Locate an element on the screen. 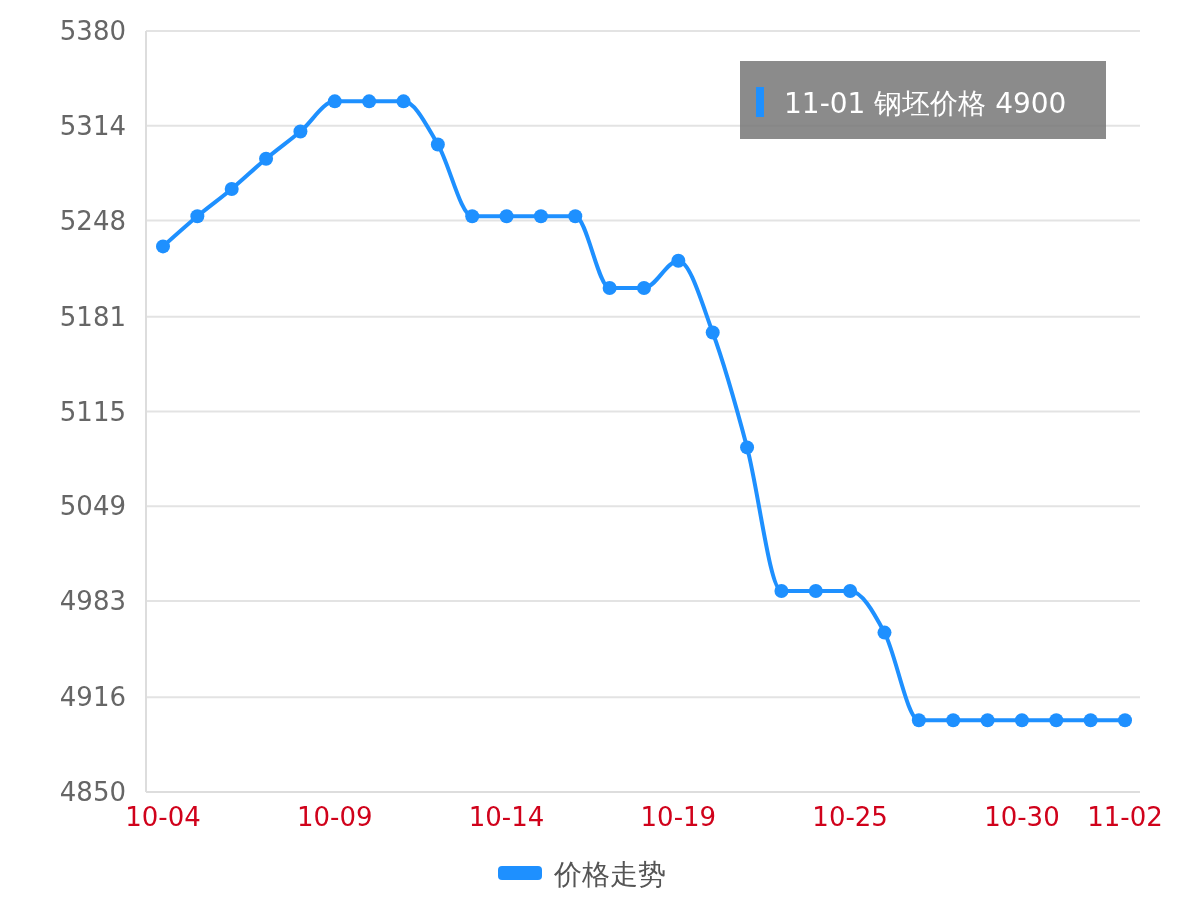 This screenshot has height=898, width=1198. y-tick-label: 5380 is located at coordinates (92, 31).